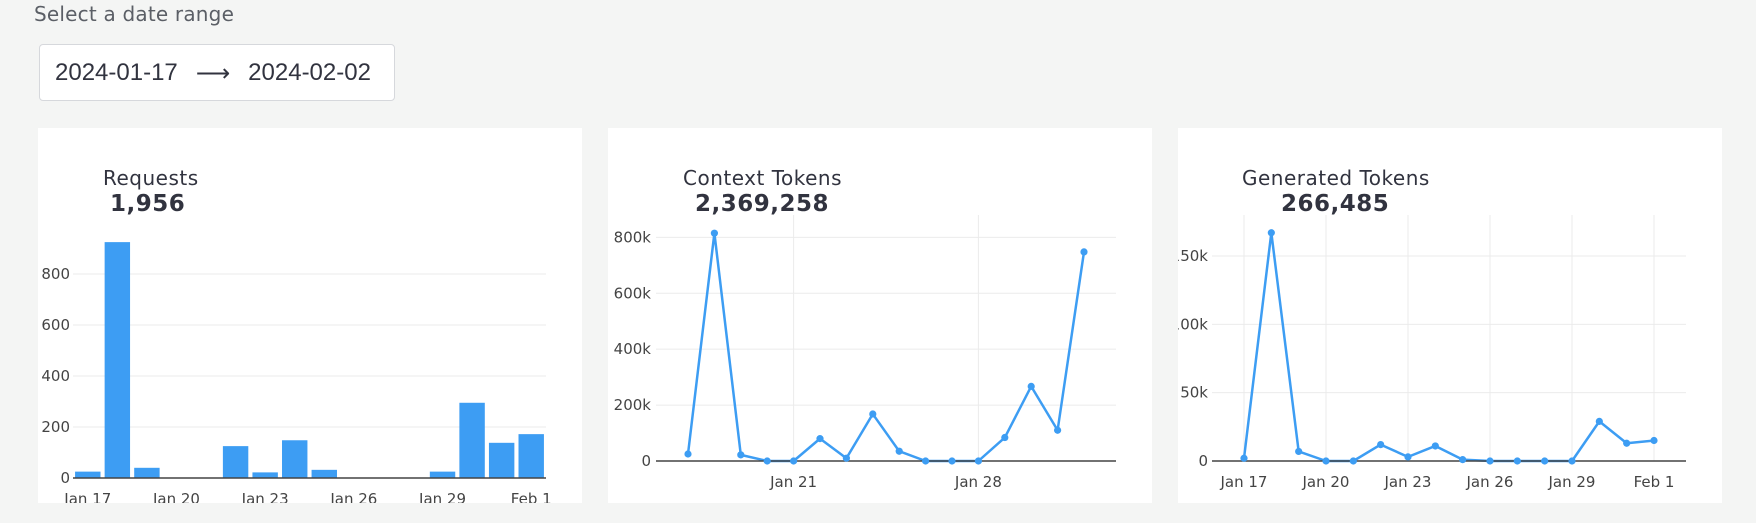 This screenshot has height=523, width=1756. I want to click on requests-x-tick-label: Feb 1, so click(531, 496).